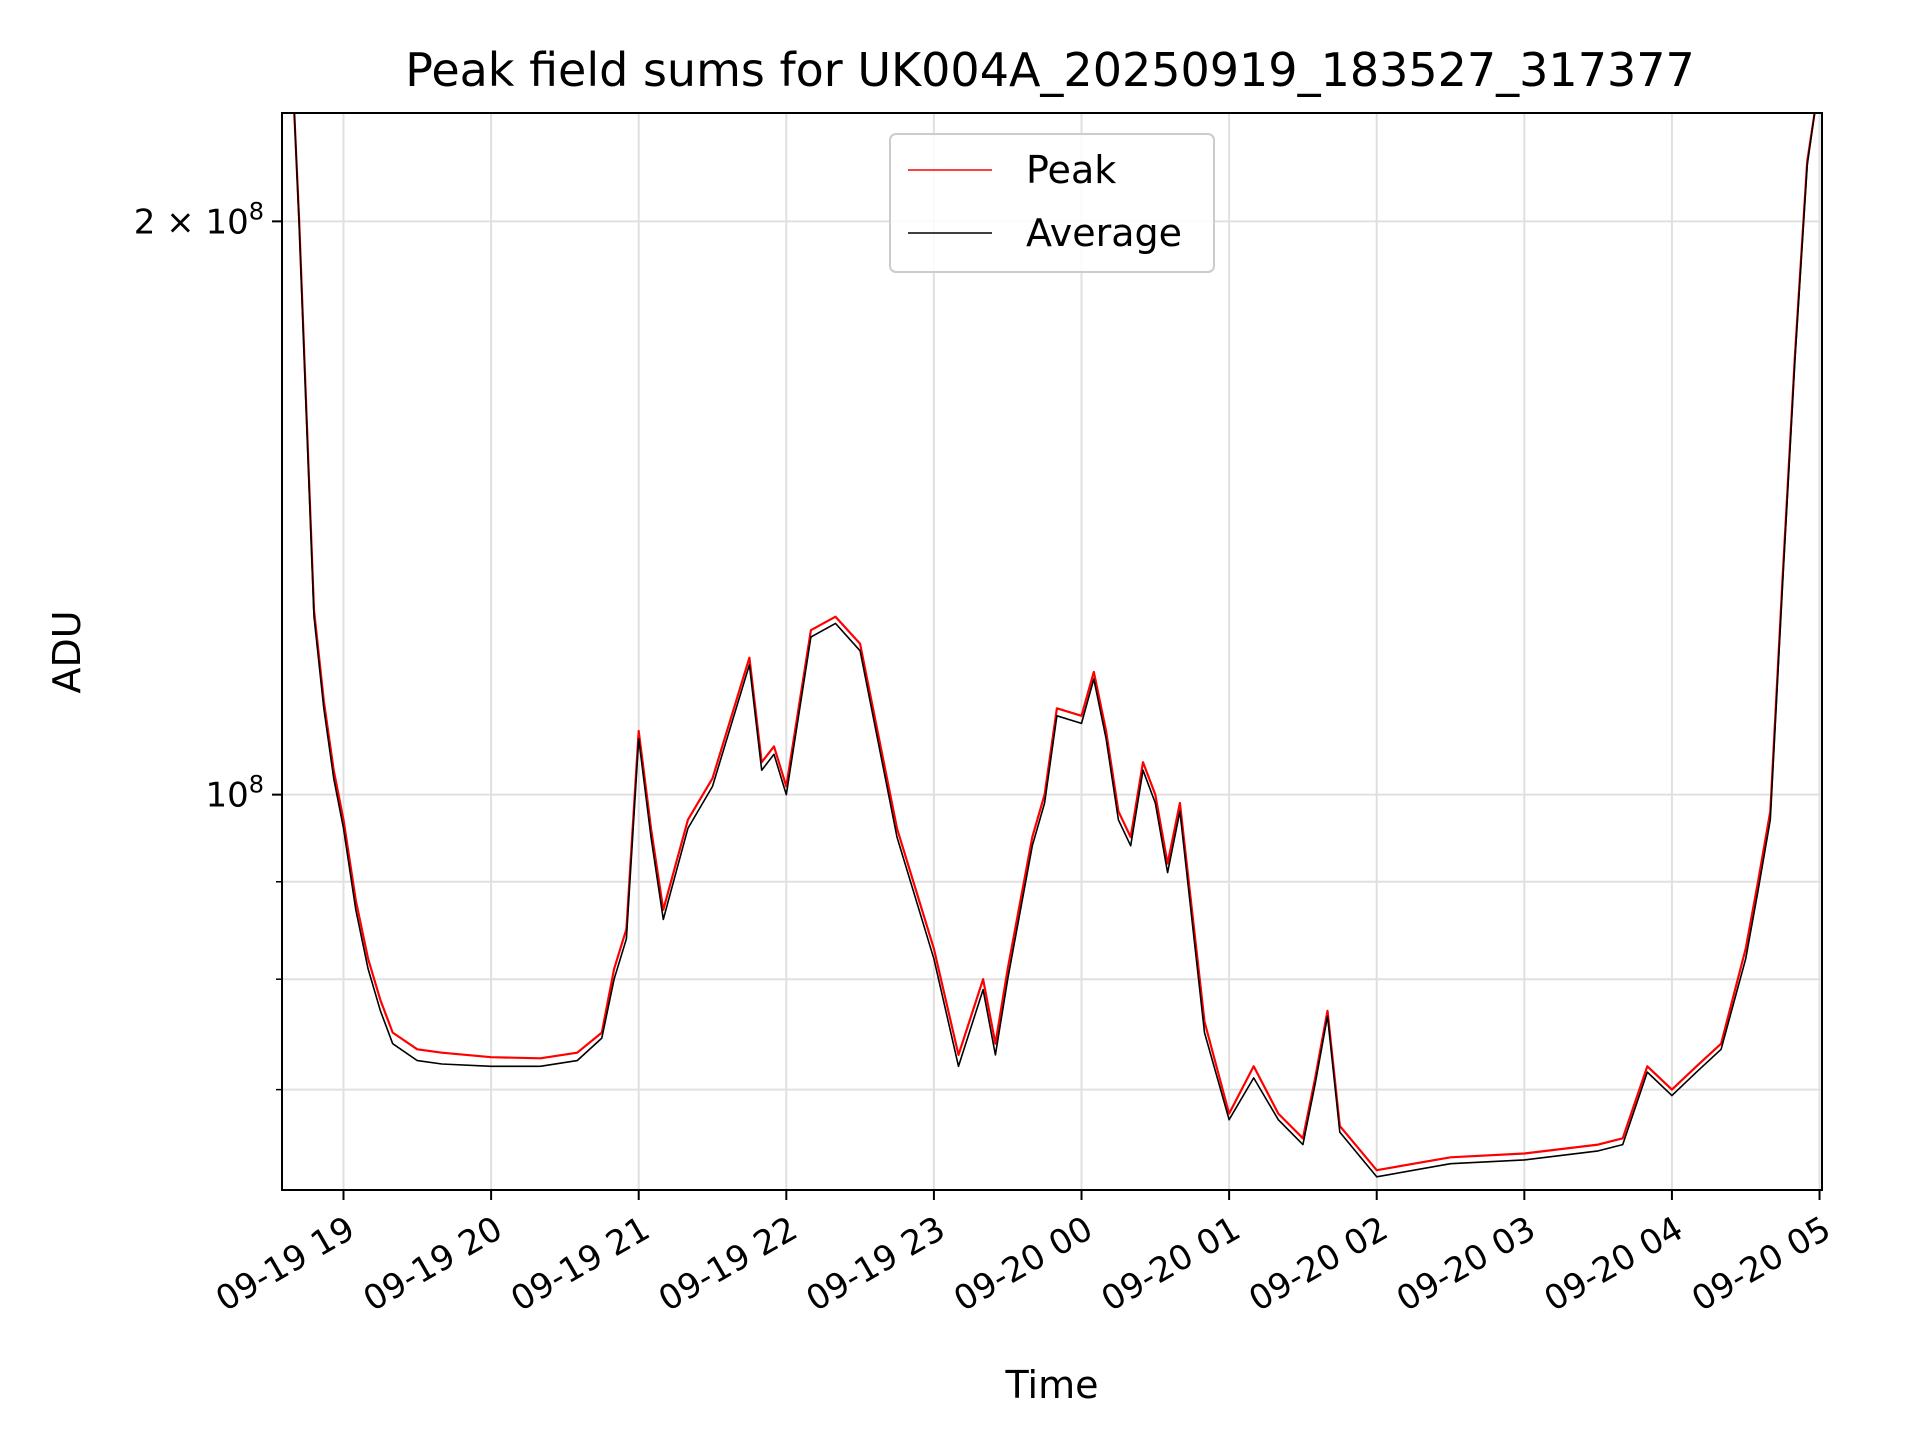 Image resolution: width=1920 pixels, height=1440 pixels. What do you see at coordinates (234, 793) in the screenshot?
I see `y-tick-label: 108` at bounding box center [234, 793].